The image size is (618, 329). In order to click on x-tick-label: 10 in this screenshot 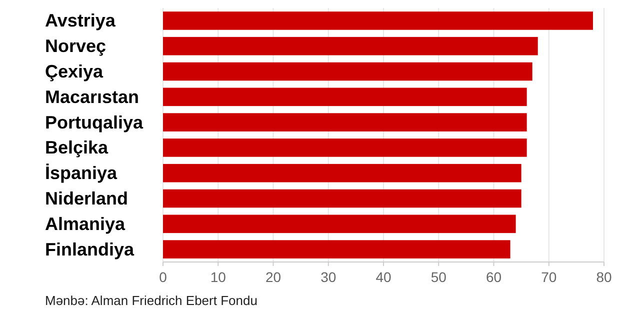, I will do `click(218, 277)`.